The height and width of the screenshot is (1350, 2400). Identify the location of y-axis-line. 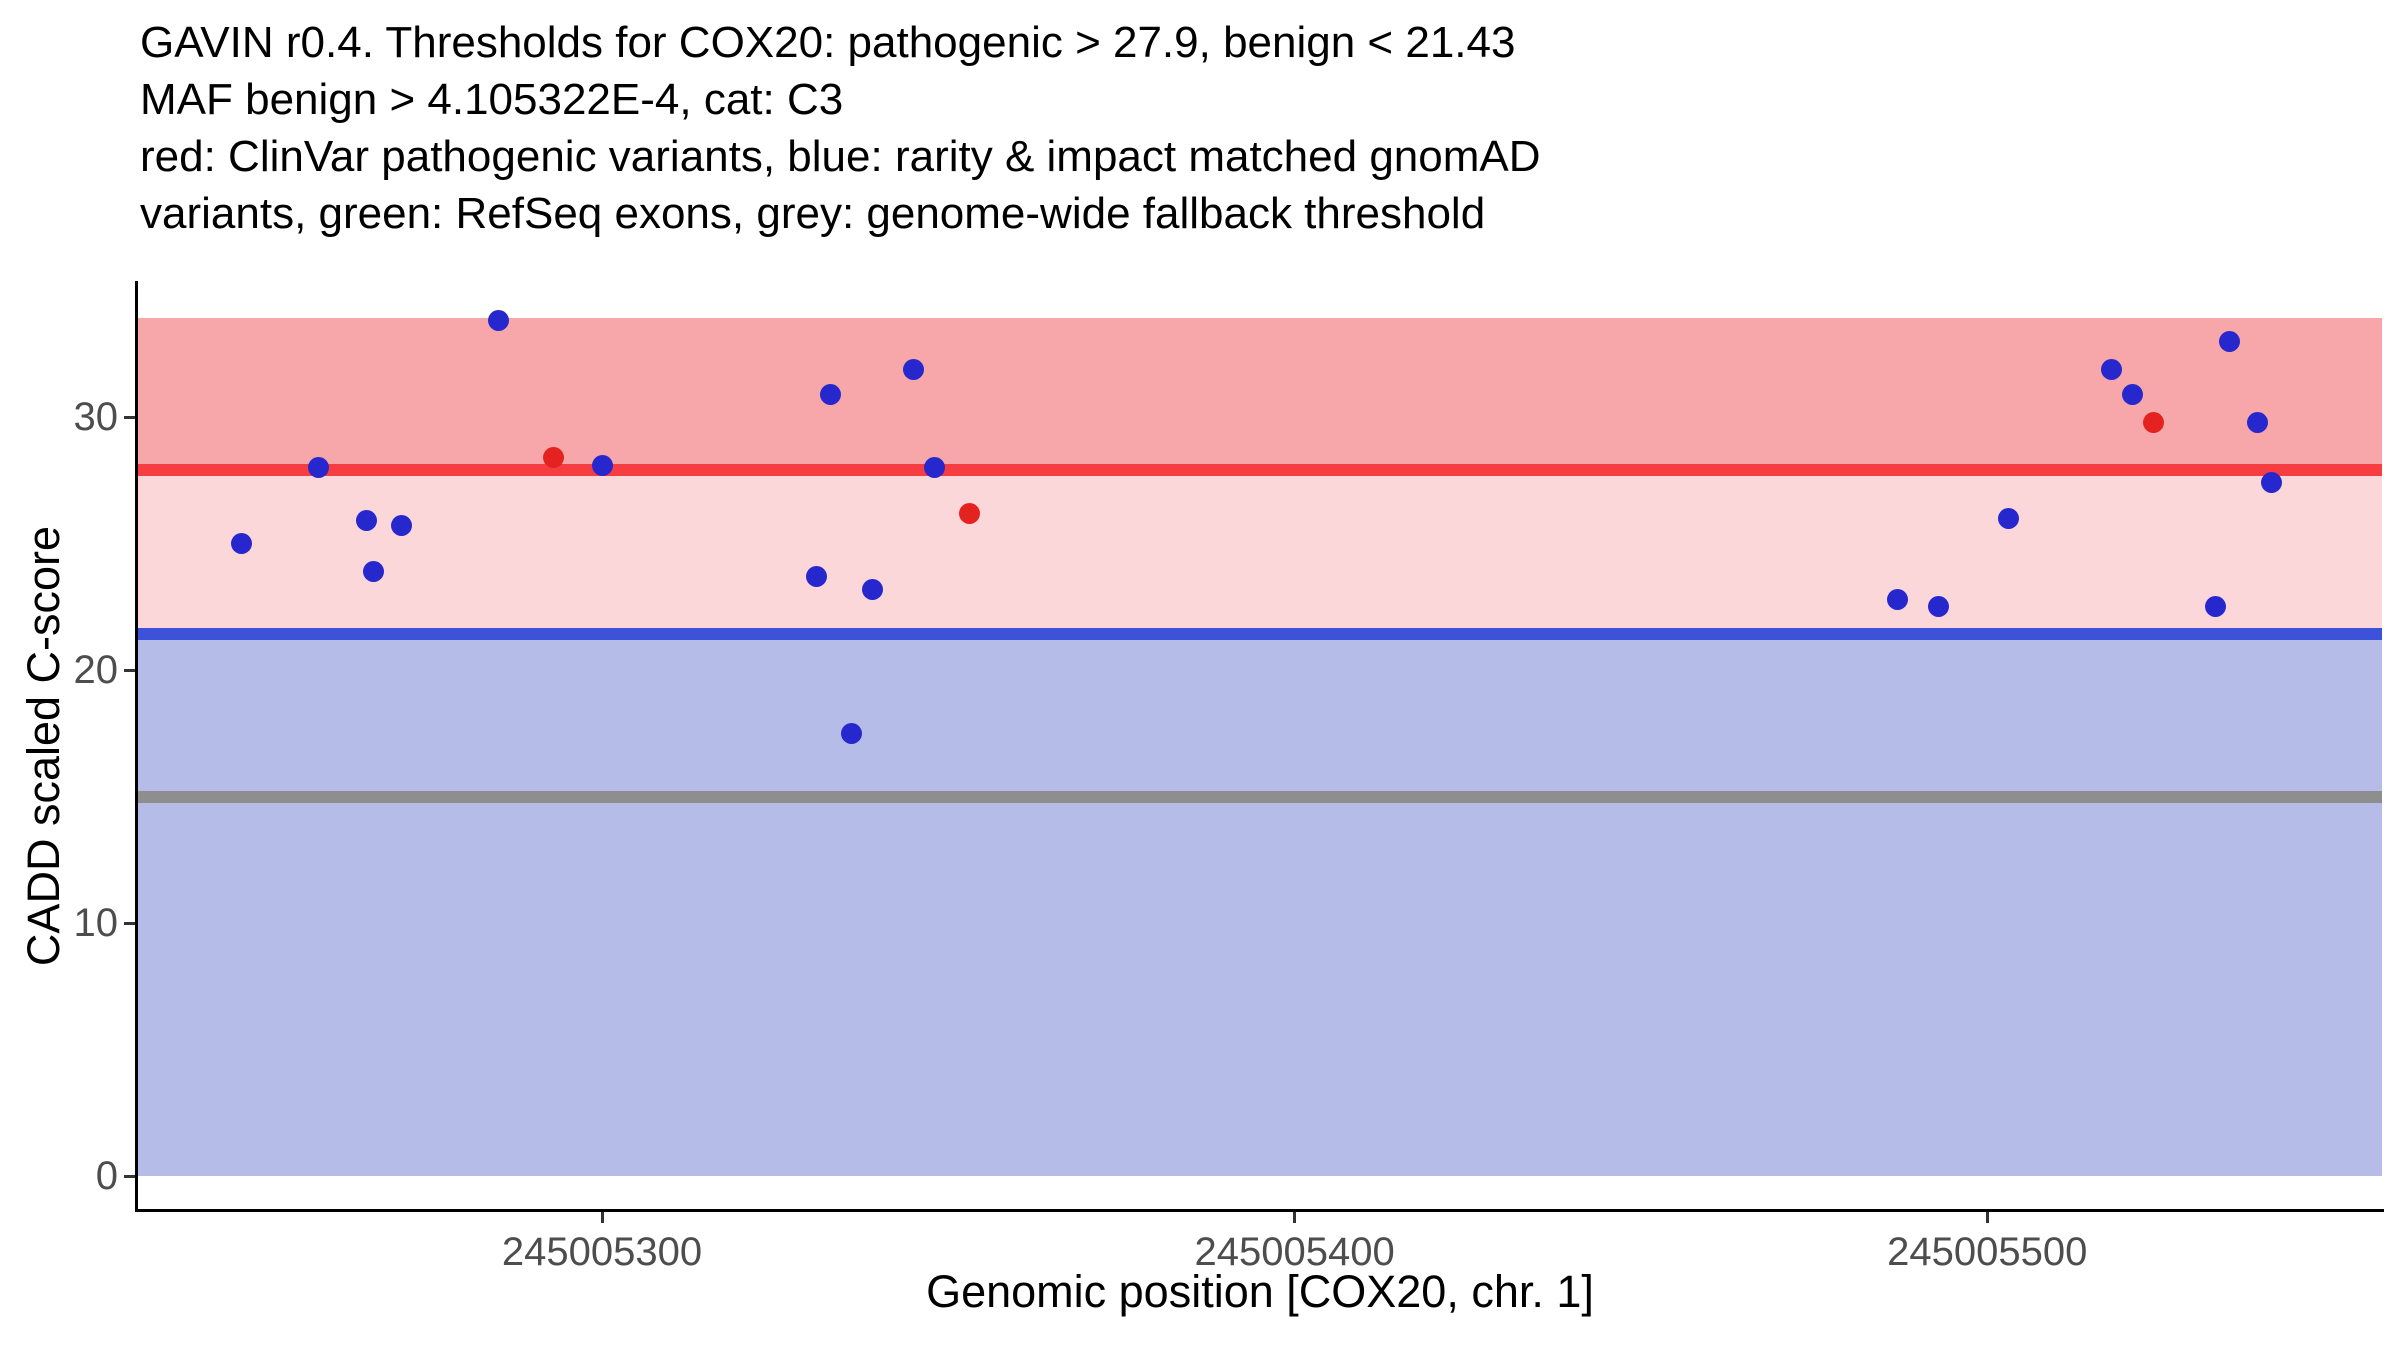
(136, 746).